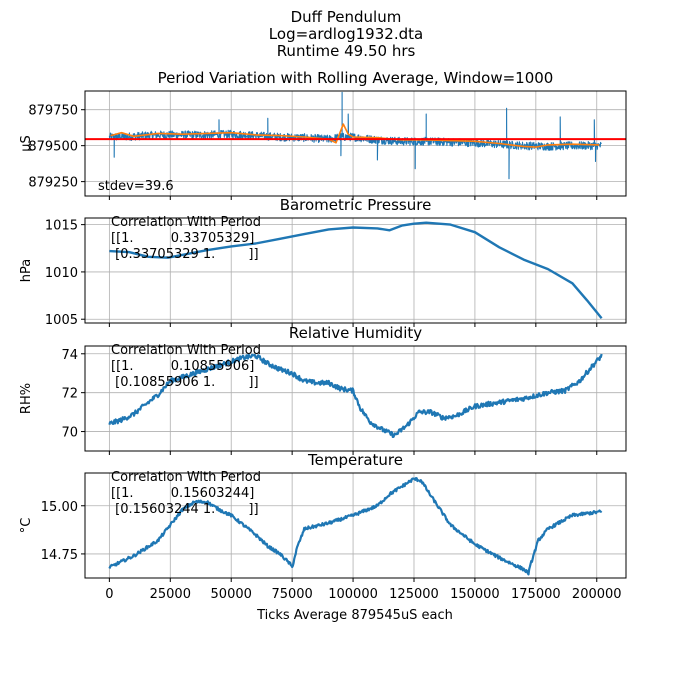  What do you see at coordinates (182, 493) in the screenshot?
I see `correlation-annotation-4-1: [[1. 0.15603244]` at bounding box center [182, 493].